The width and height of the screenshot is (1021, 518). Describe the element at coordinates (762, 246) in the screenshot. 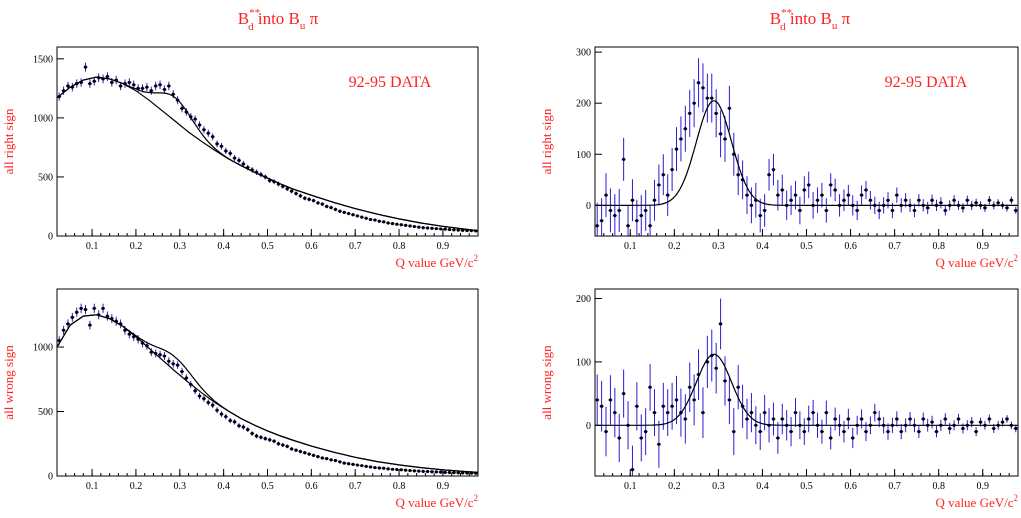

I see `x-tick-label: 0.4` at that location.